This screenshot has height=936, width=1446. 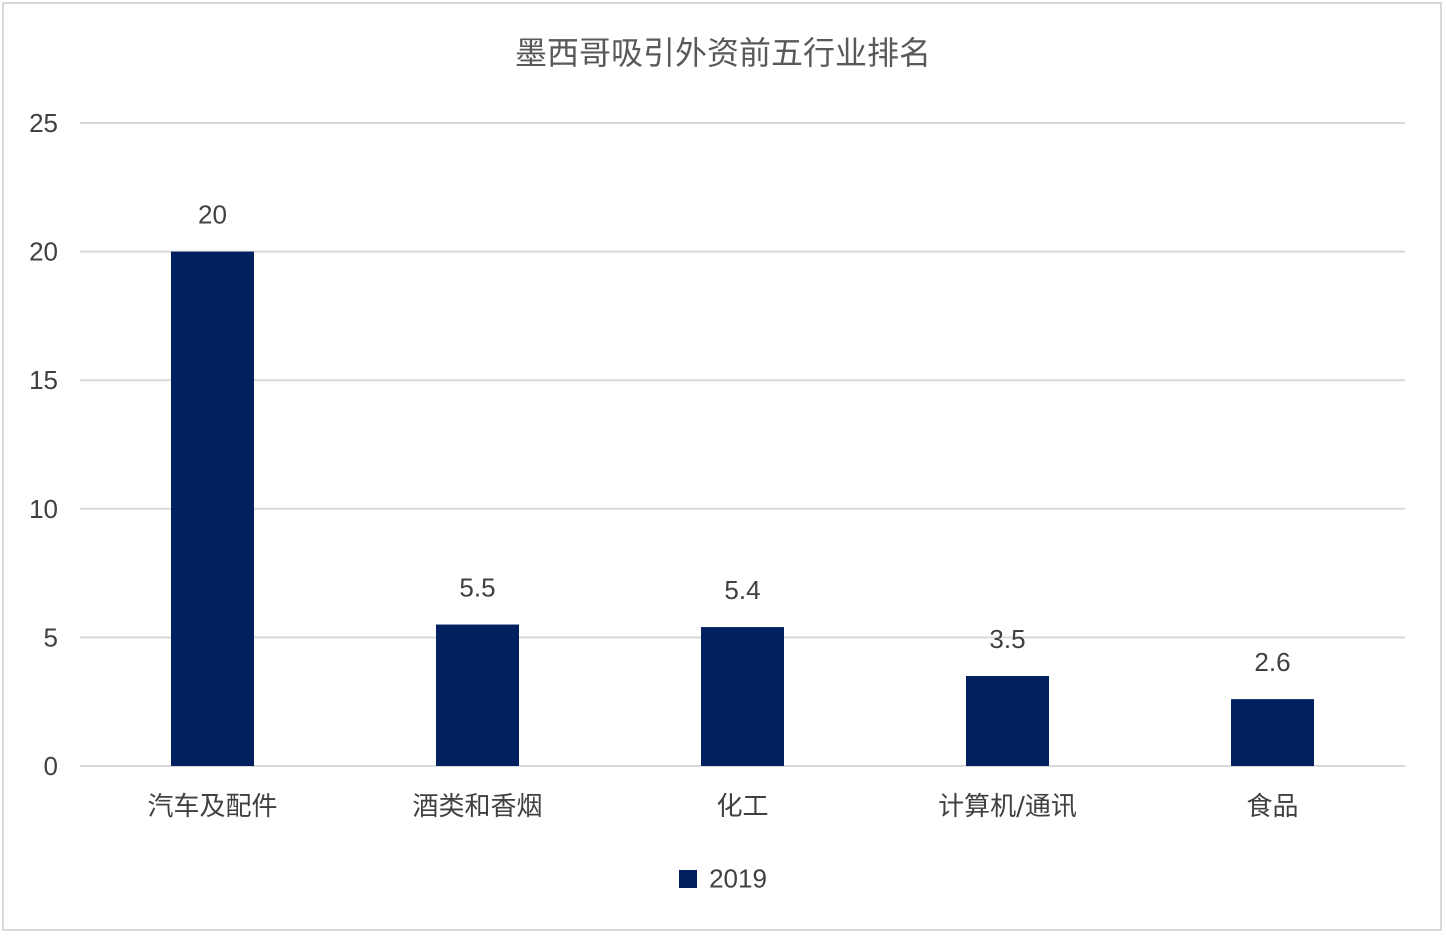 I want to click on x-category-label: 酒类和香烟, so click(x=477, y=807).